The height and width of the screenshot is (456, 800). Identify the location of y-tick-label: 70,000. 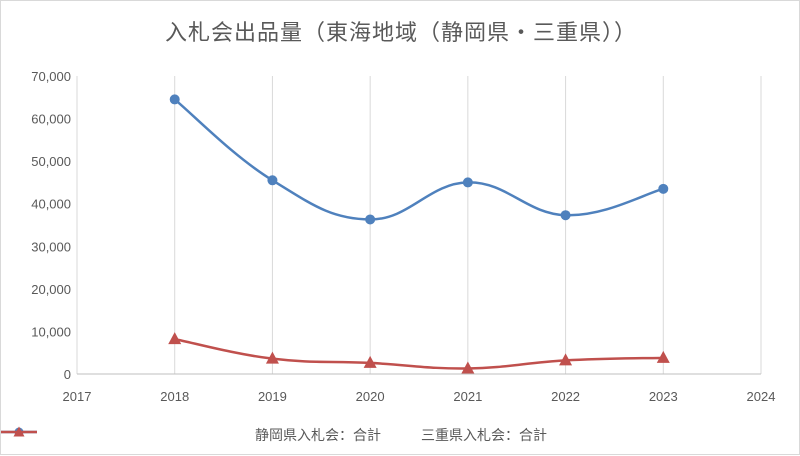
(51, 76).